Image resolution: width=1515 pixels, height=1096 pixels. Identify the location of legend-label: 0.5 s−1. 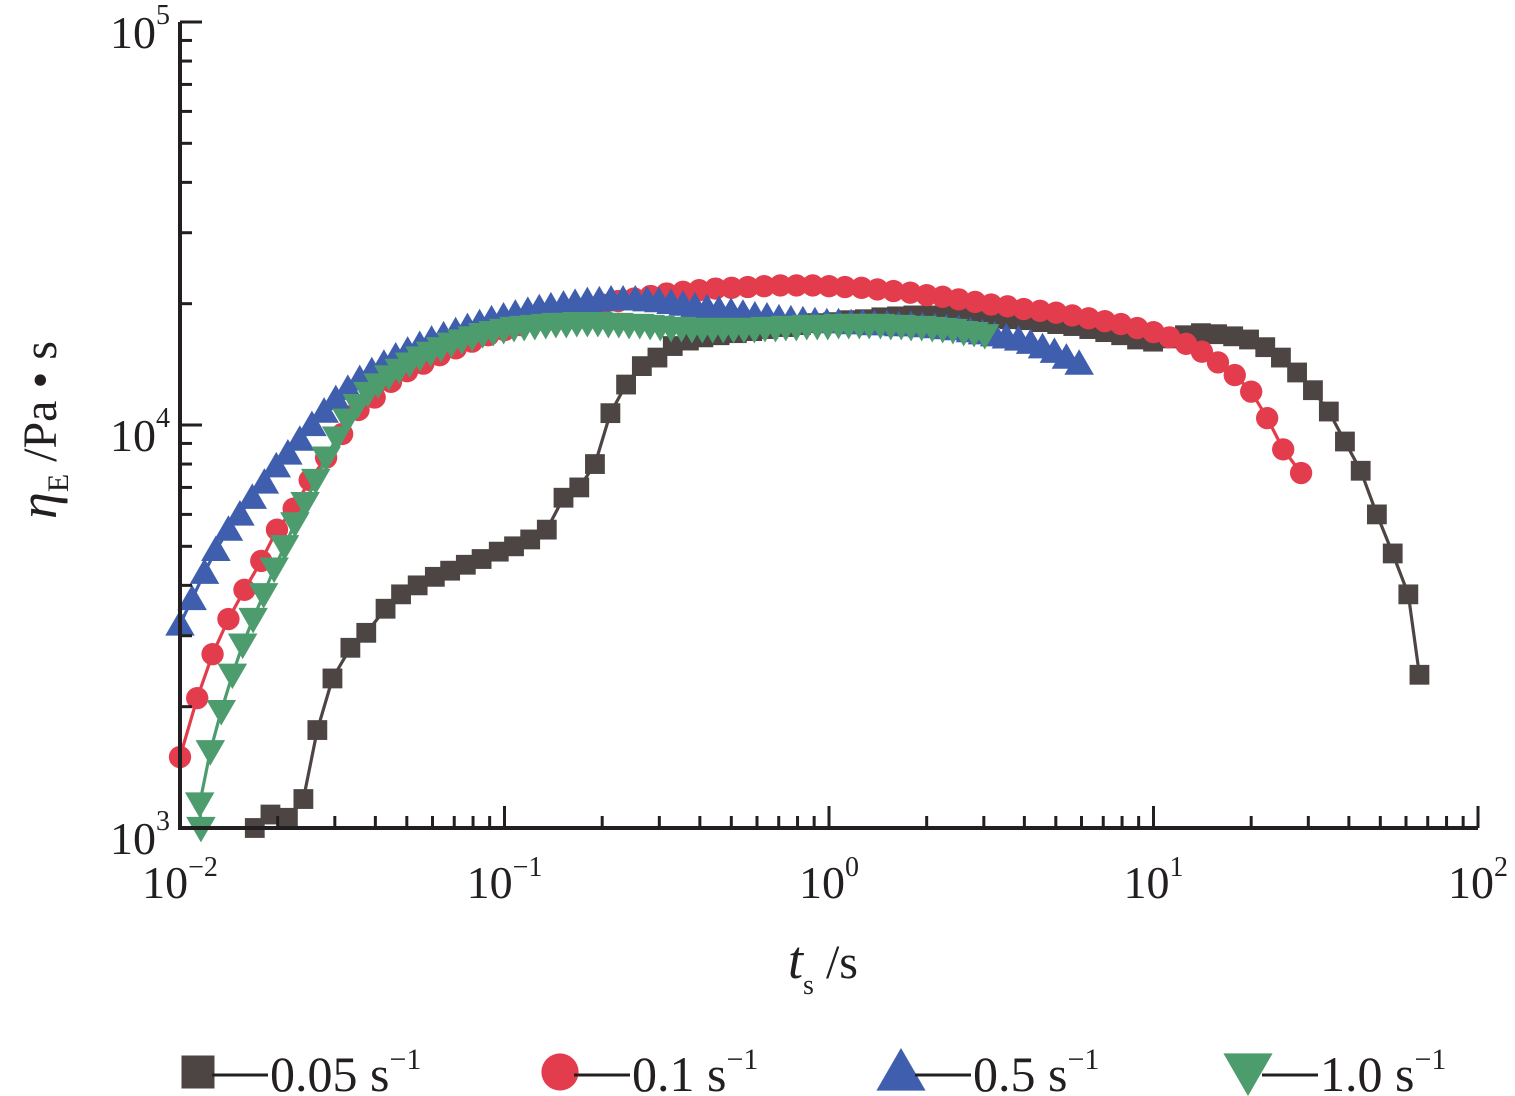
(1036, 1069).